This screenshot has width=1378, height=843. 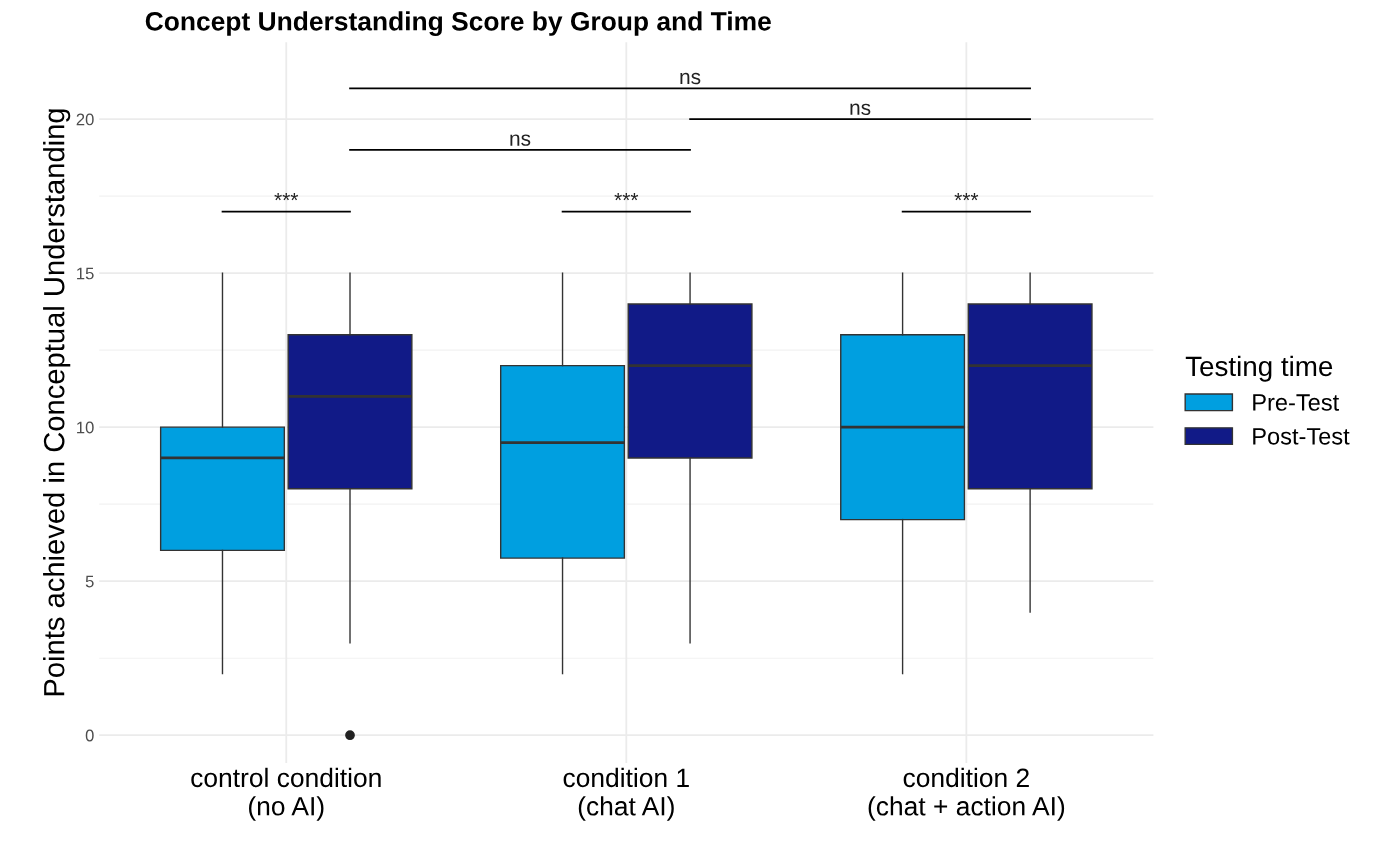 What do you see at coordinates (85, 273) in the screenshot?
I see `y-tick-label: 15` at bounding box center [85, 273].